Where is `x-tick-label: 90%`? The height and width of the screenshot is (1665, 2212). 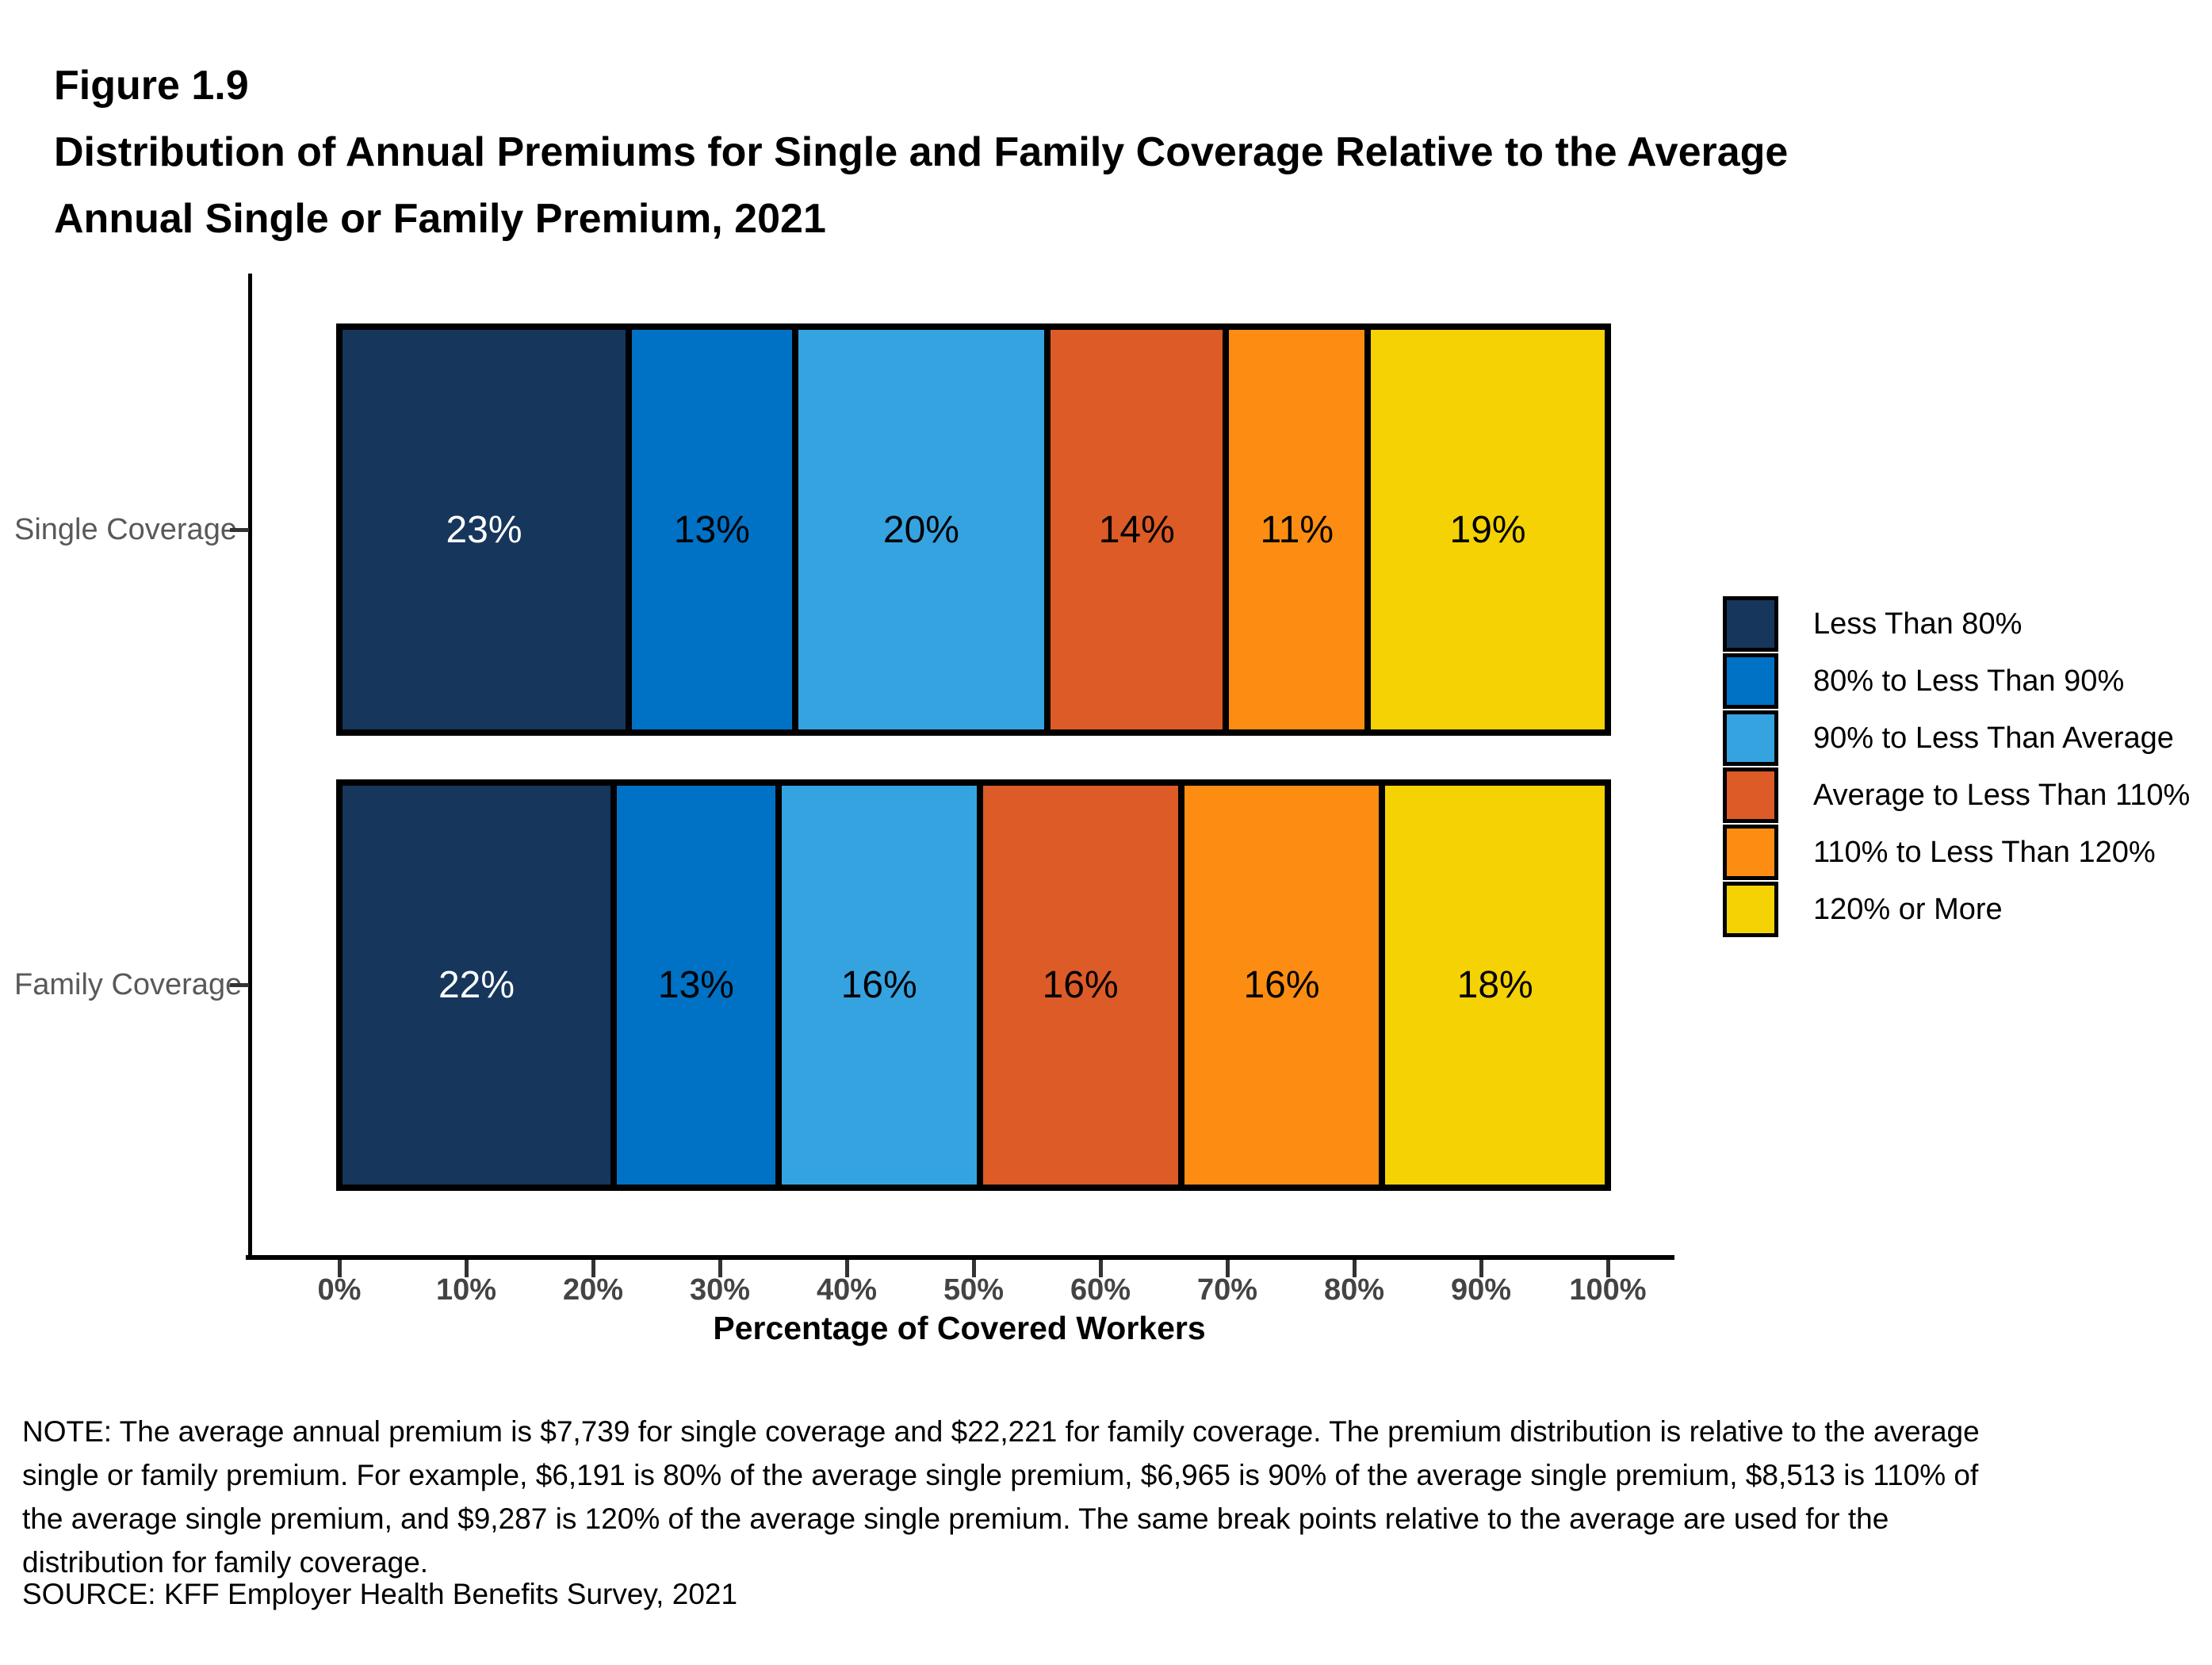 x-tick-label: 90% is located at coordinates (1481, 1290).